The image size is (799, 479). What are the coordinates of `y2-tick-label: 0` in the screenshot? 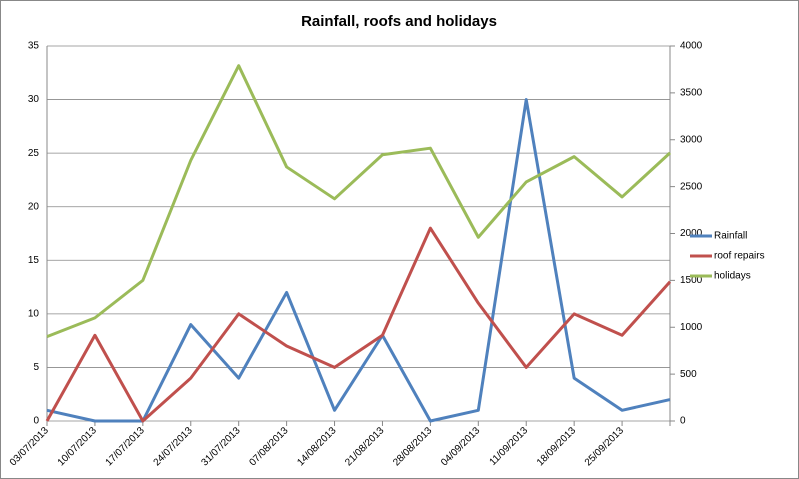 It's located at (683, 421).